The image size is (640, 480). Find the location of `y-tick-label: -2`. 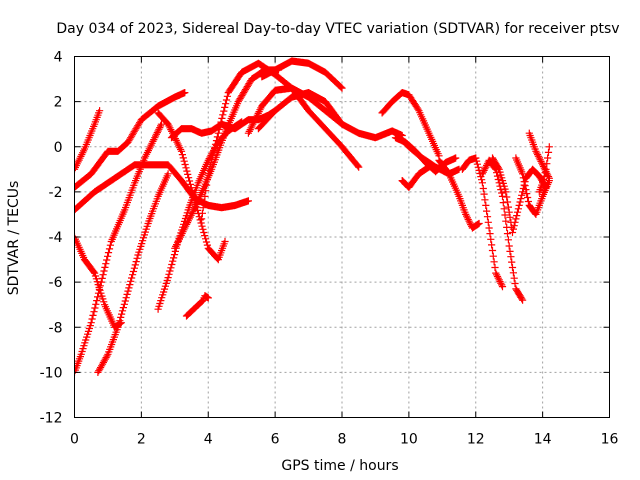

y-tick-label: -2 is located at coordinates (56, 193).